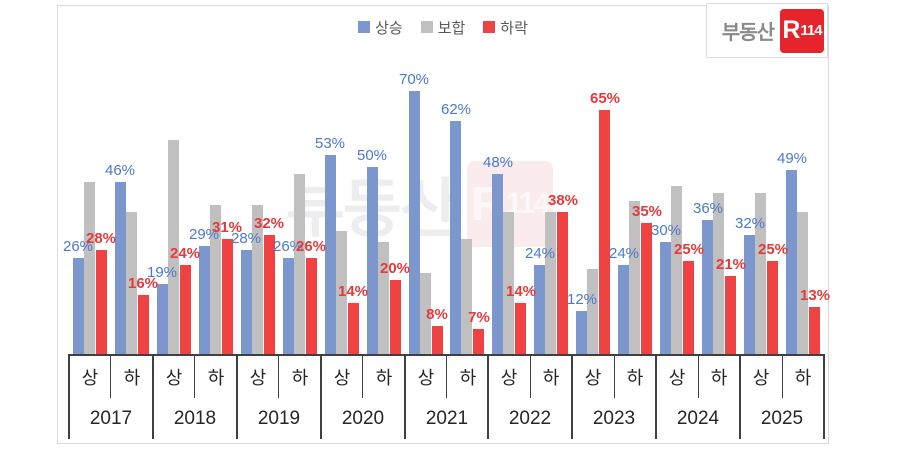  Describe the element at coordinates (384, 378) in the screenshot. I see `axis-half-label-2020-하: 하` at that location.